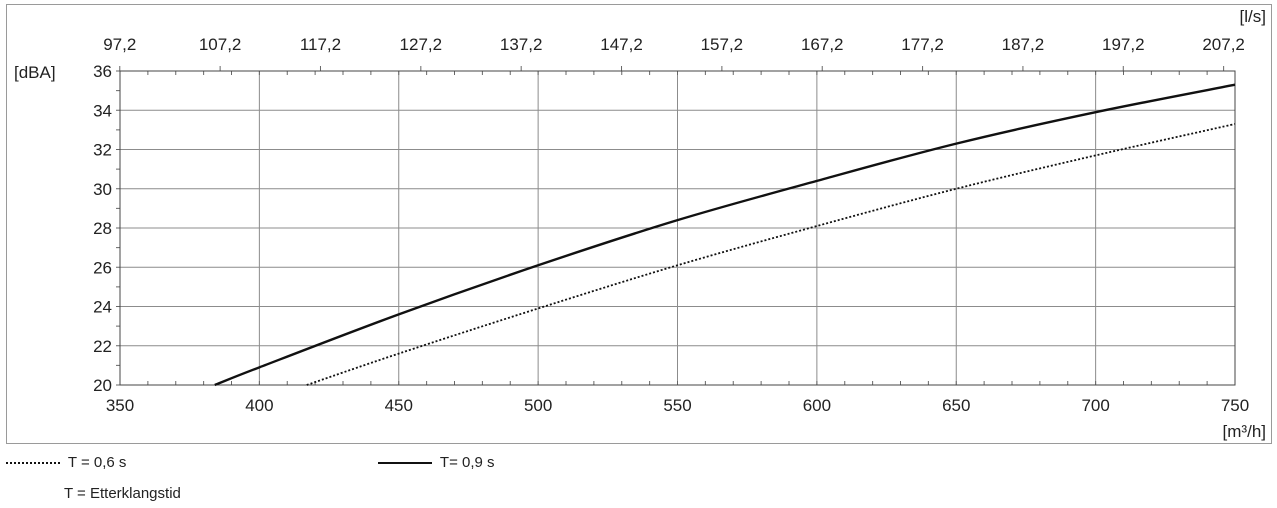 The width and height of the screenshot is (1277, 508). Describe the element at coordinates (1095, 405) in the screenshot. I see `x-tick-label: 700` at that location.